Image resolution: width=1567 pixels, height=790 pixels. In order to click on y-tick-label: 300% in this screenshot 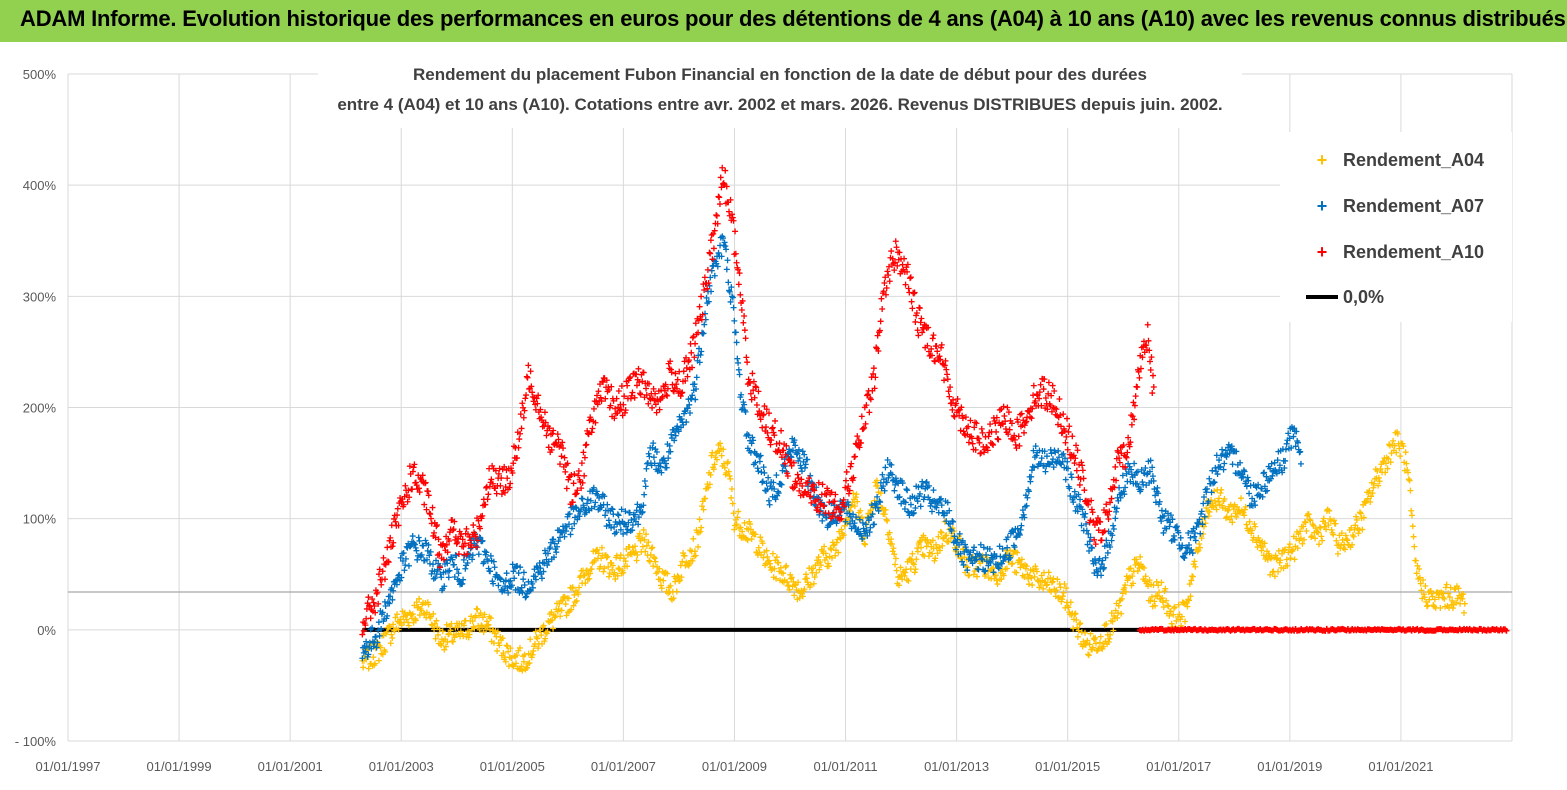, I will do `click(40, 296)`.